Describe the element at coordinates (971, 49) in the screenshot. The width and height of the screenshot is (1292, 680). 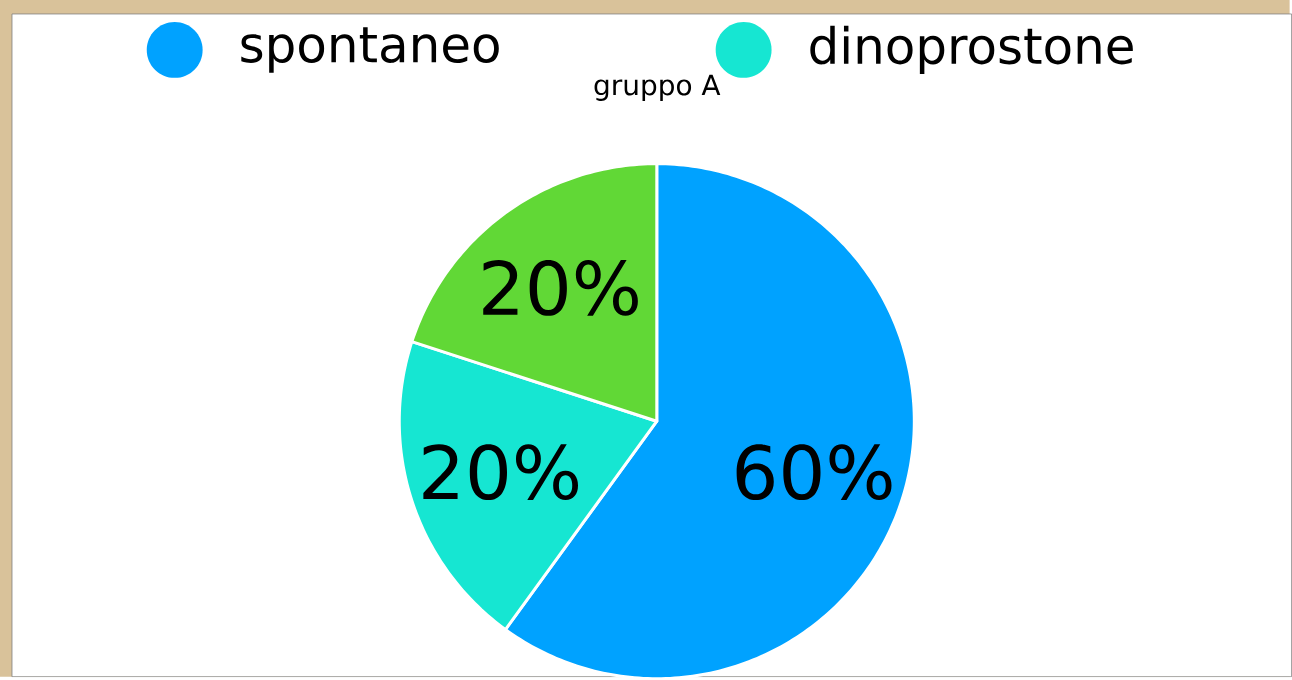
I see `legend-label: dinoprostone` at that location.